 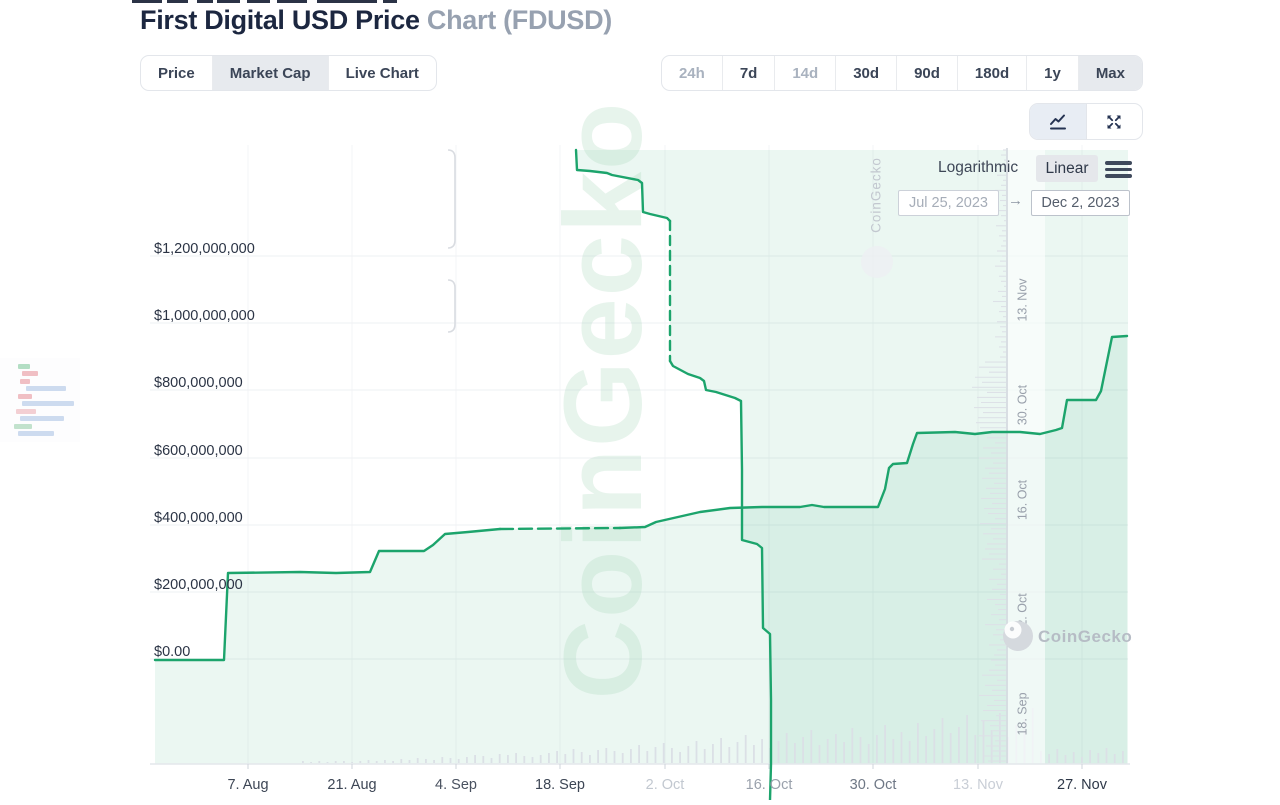 What do you see at coordinates (867, 73) in the screenshot?
I see `range-30d: 30d` at bounding box center [867, 73].